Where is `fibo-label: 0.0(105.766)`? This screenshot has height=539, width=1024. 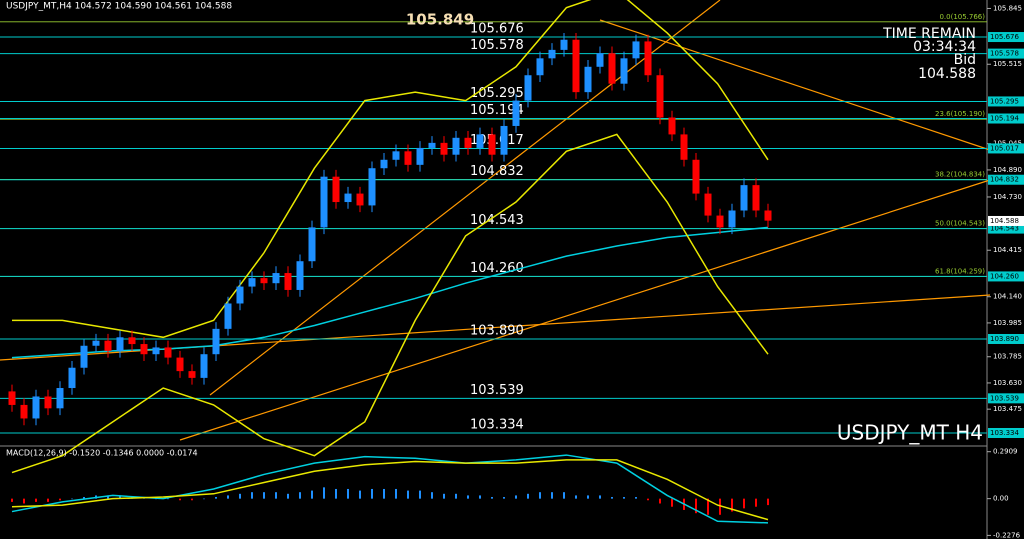 fibo-label: 0.0(105.766) is located at coordinates (962, 17).